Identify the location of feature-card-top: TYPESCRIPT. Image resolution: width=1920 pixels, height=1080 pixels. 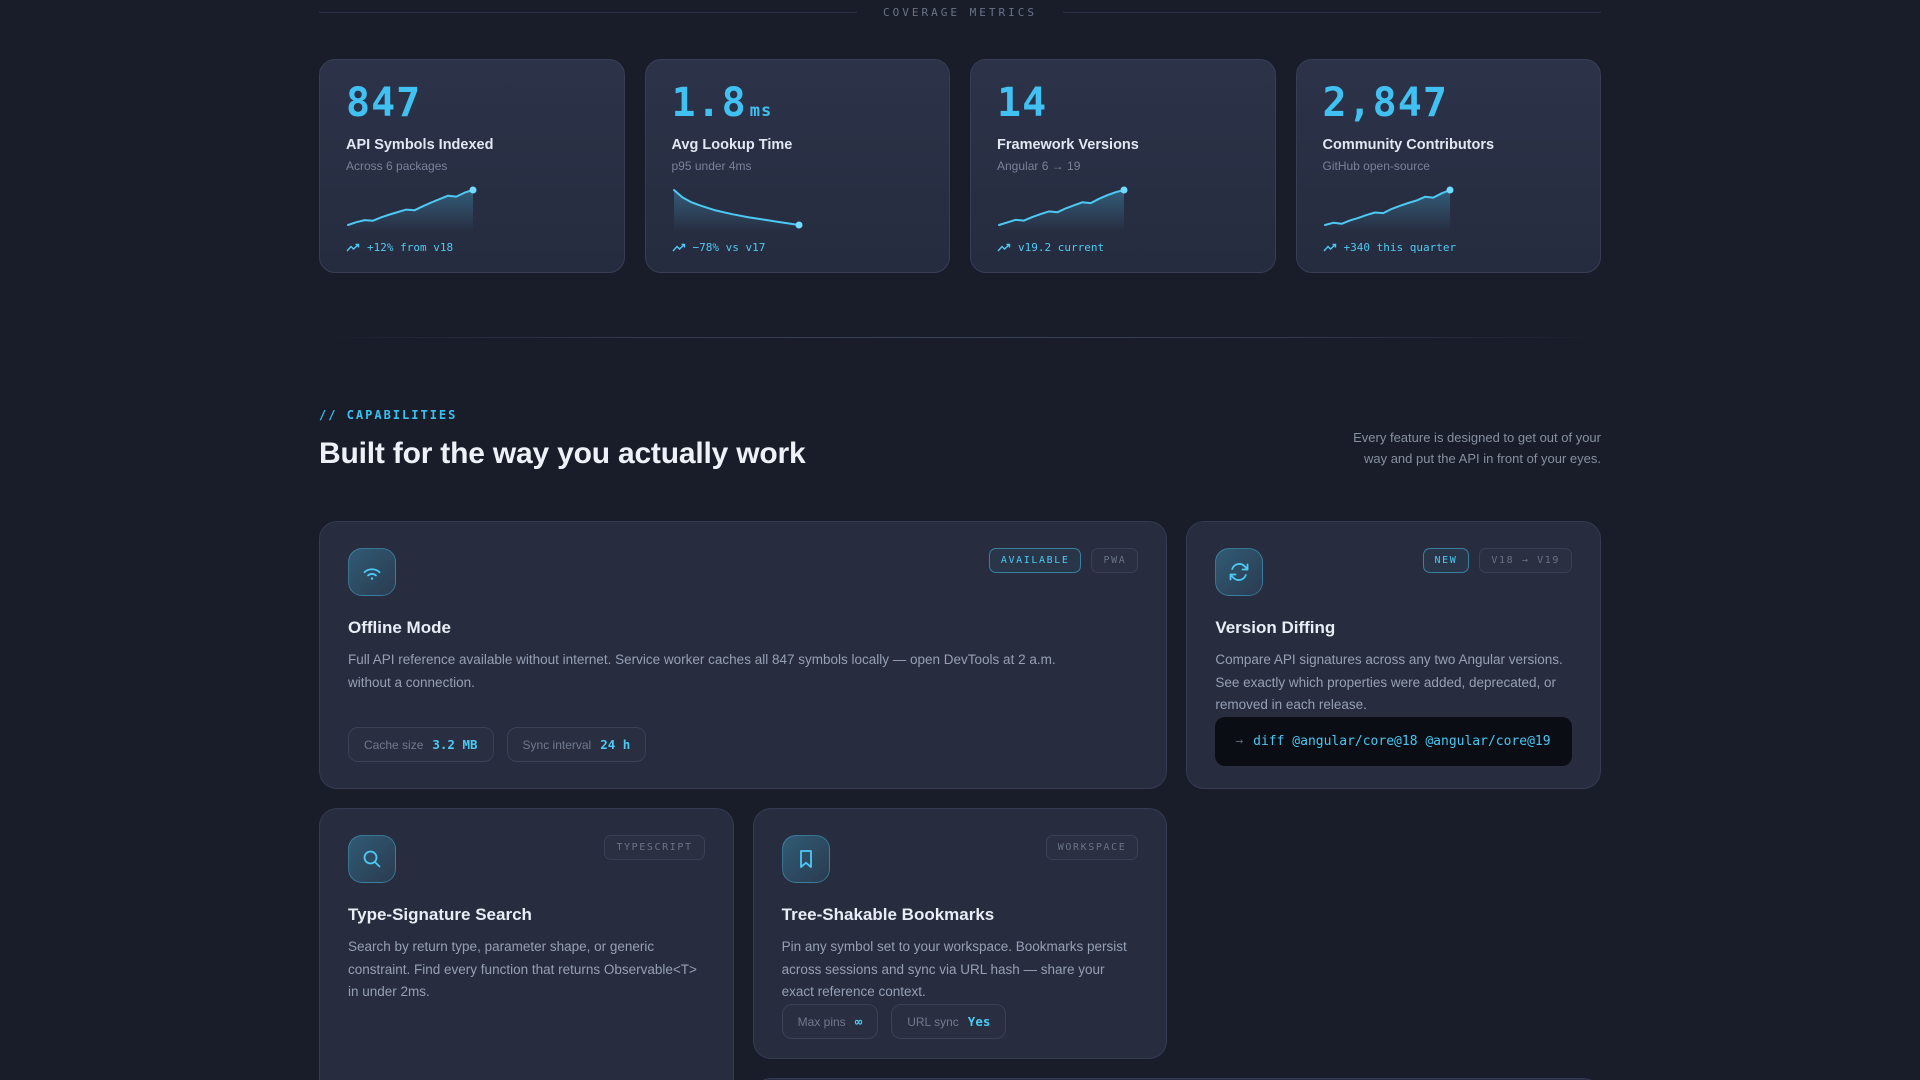
(526, 859).